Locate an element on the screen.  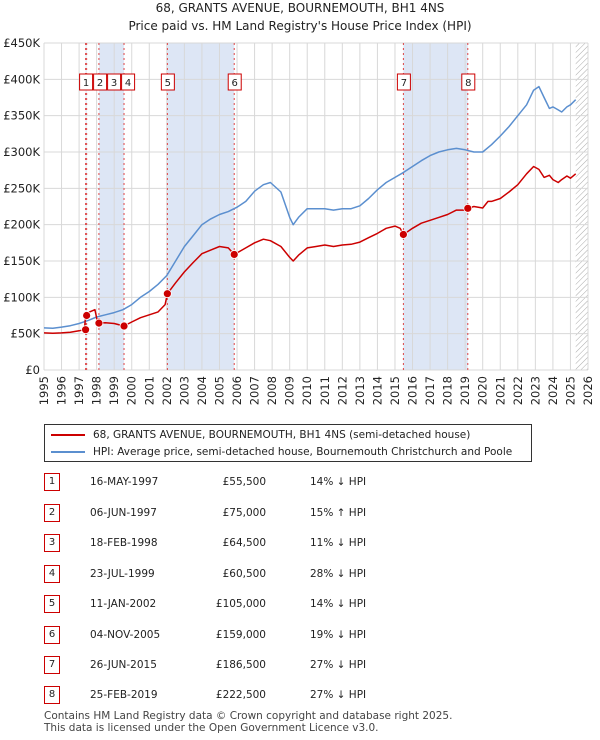
transaction-date: 25-FEB-2019 is located at coordinates (124, 695).